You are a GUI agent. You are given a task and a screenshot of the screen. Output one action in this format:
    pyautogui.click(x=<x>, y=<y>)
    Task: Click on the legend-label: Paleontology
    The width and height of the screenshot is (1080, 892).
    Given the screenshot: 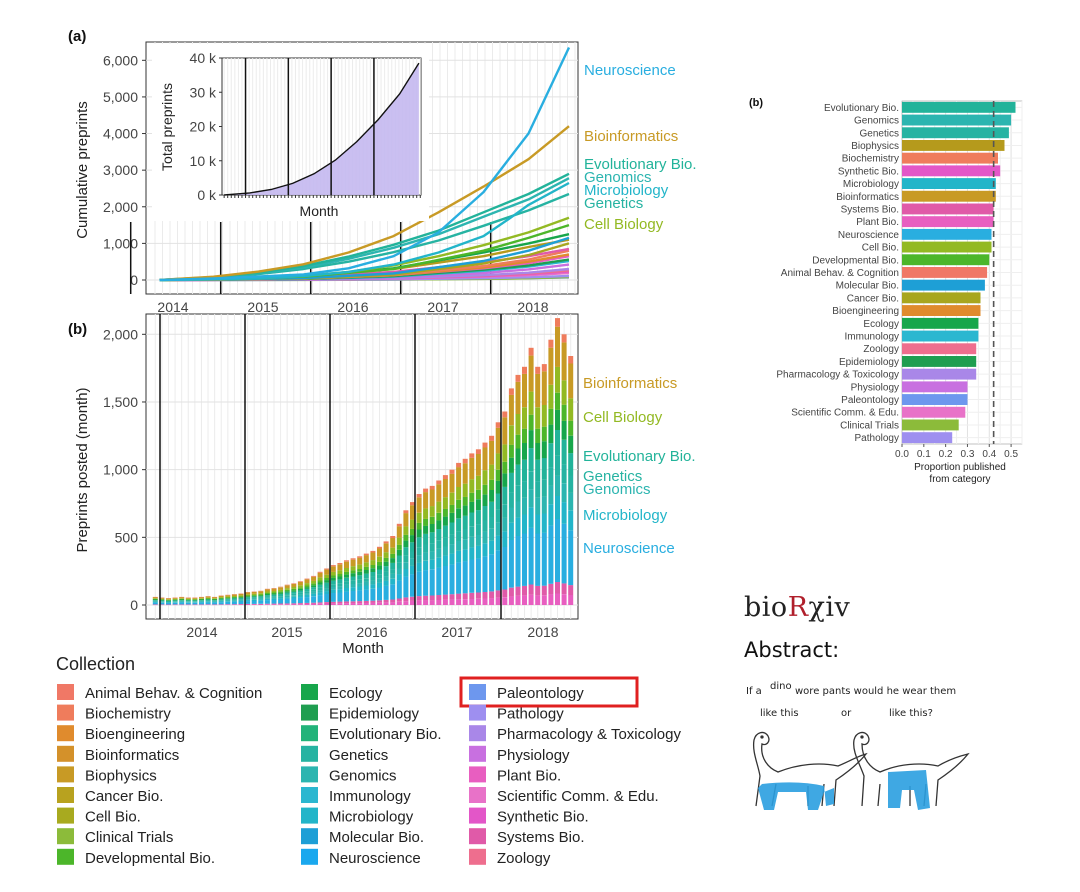 What is the action you would take?
    pyautogui.click(x=540, y=693)
    